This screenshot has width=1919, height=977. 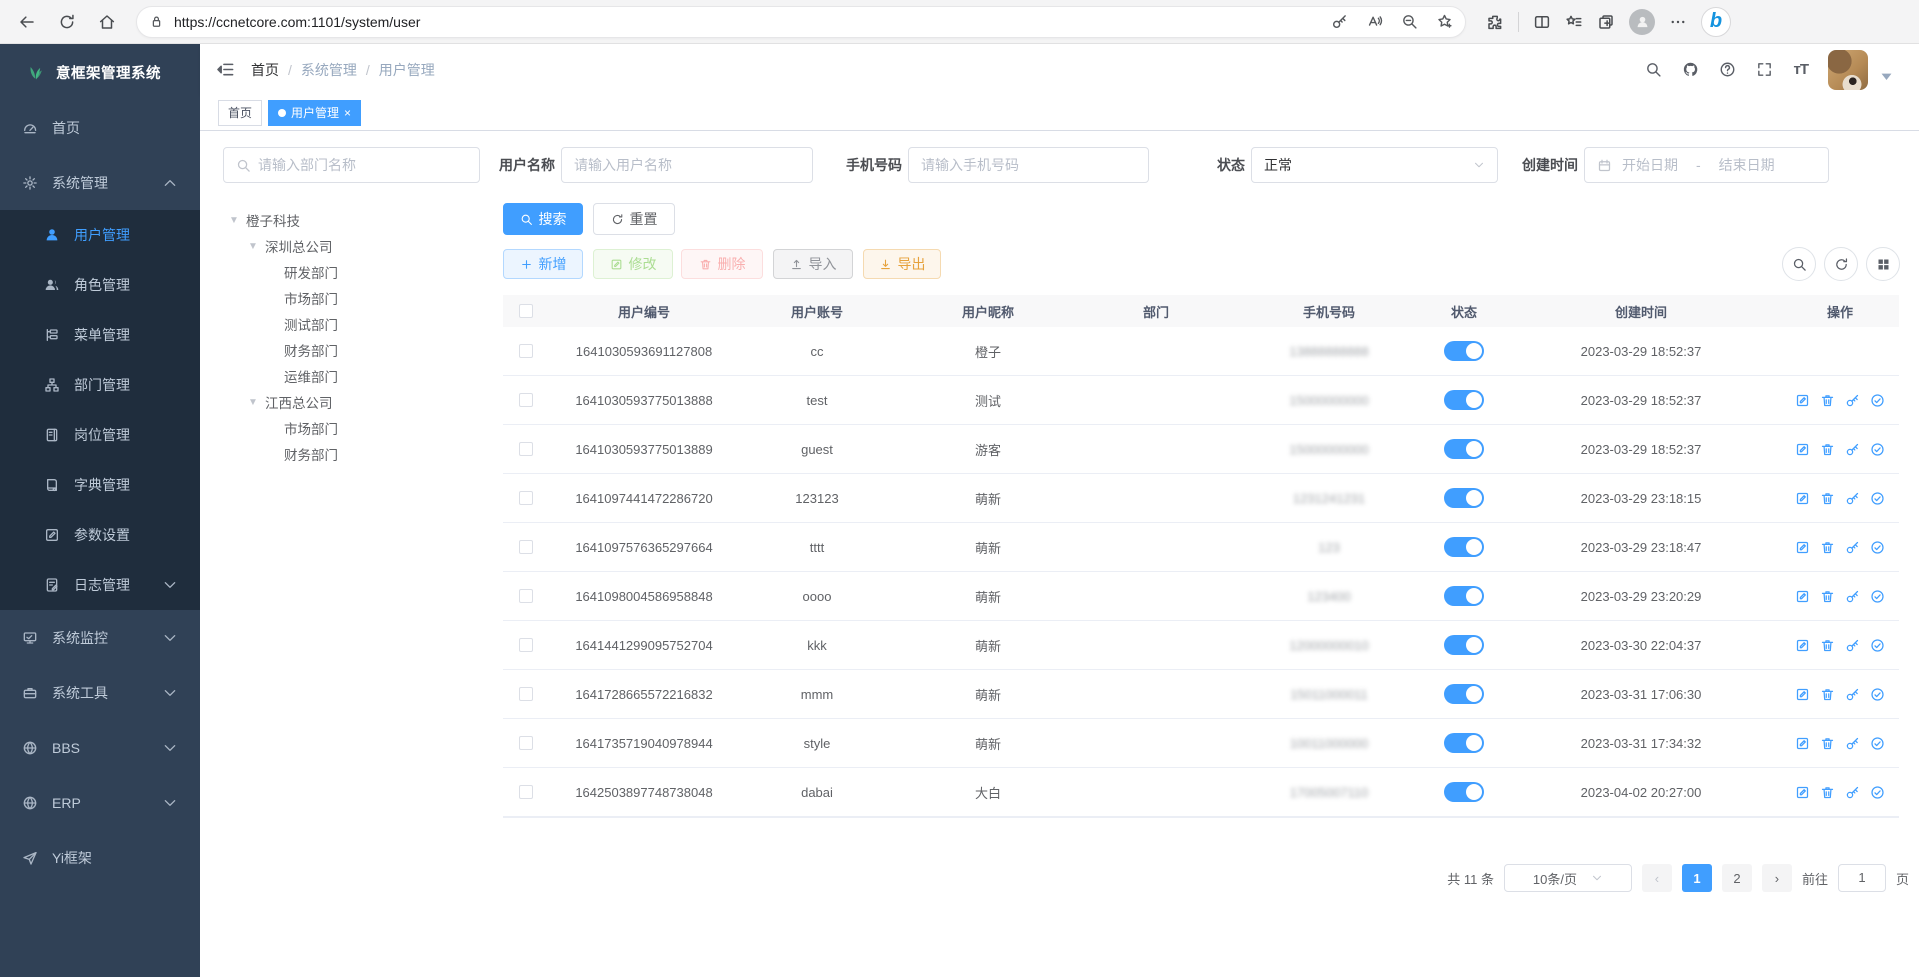 What do you see at coordinates (1653, 69) in the screenshot?
I see `header-search-icon` at bounding box center [1653, 69].